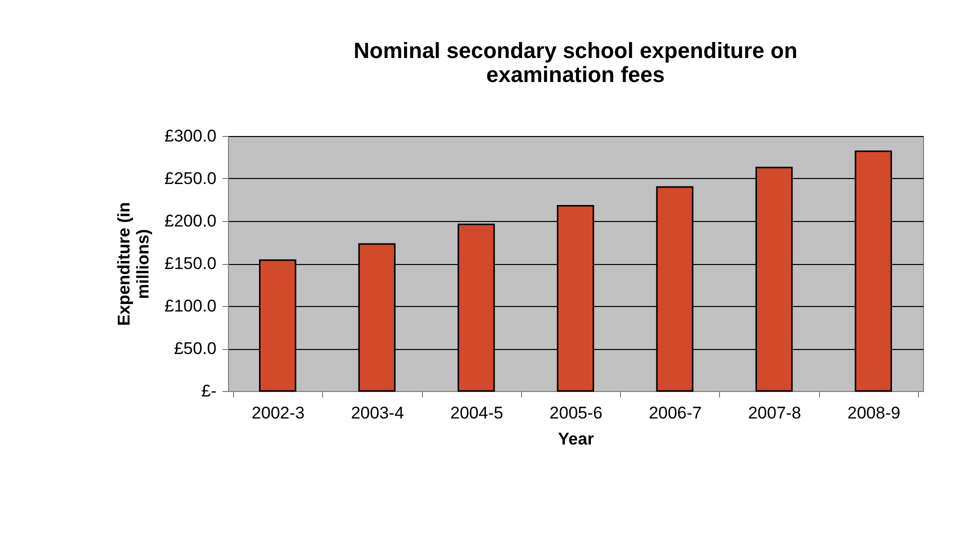 The height and width of the screenshot is (553, 954). I want to click on x-tick-label: 2003-4, so click(377, 413).